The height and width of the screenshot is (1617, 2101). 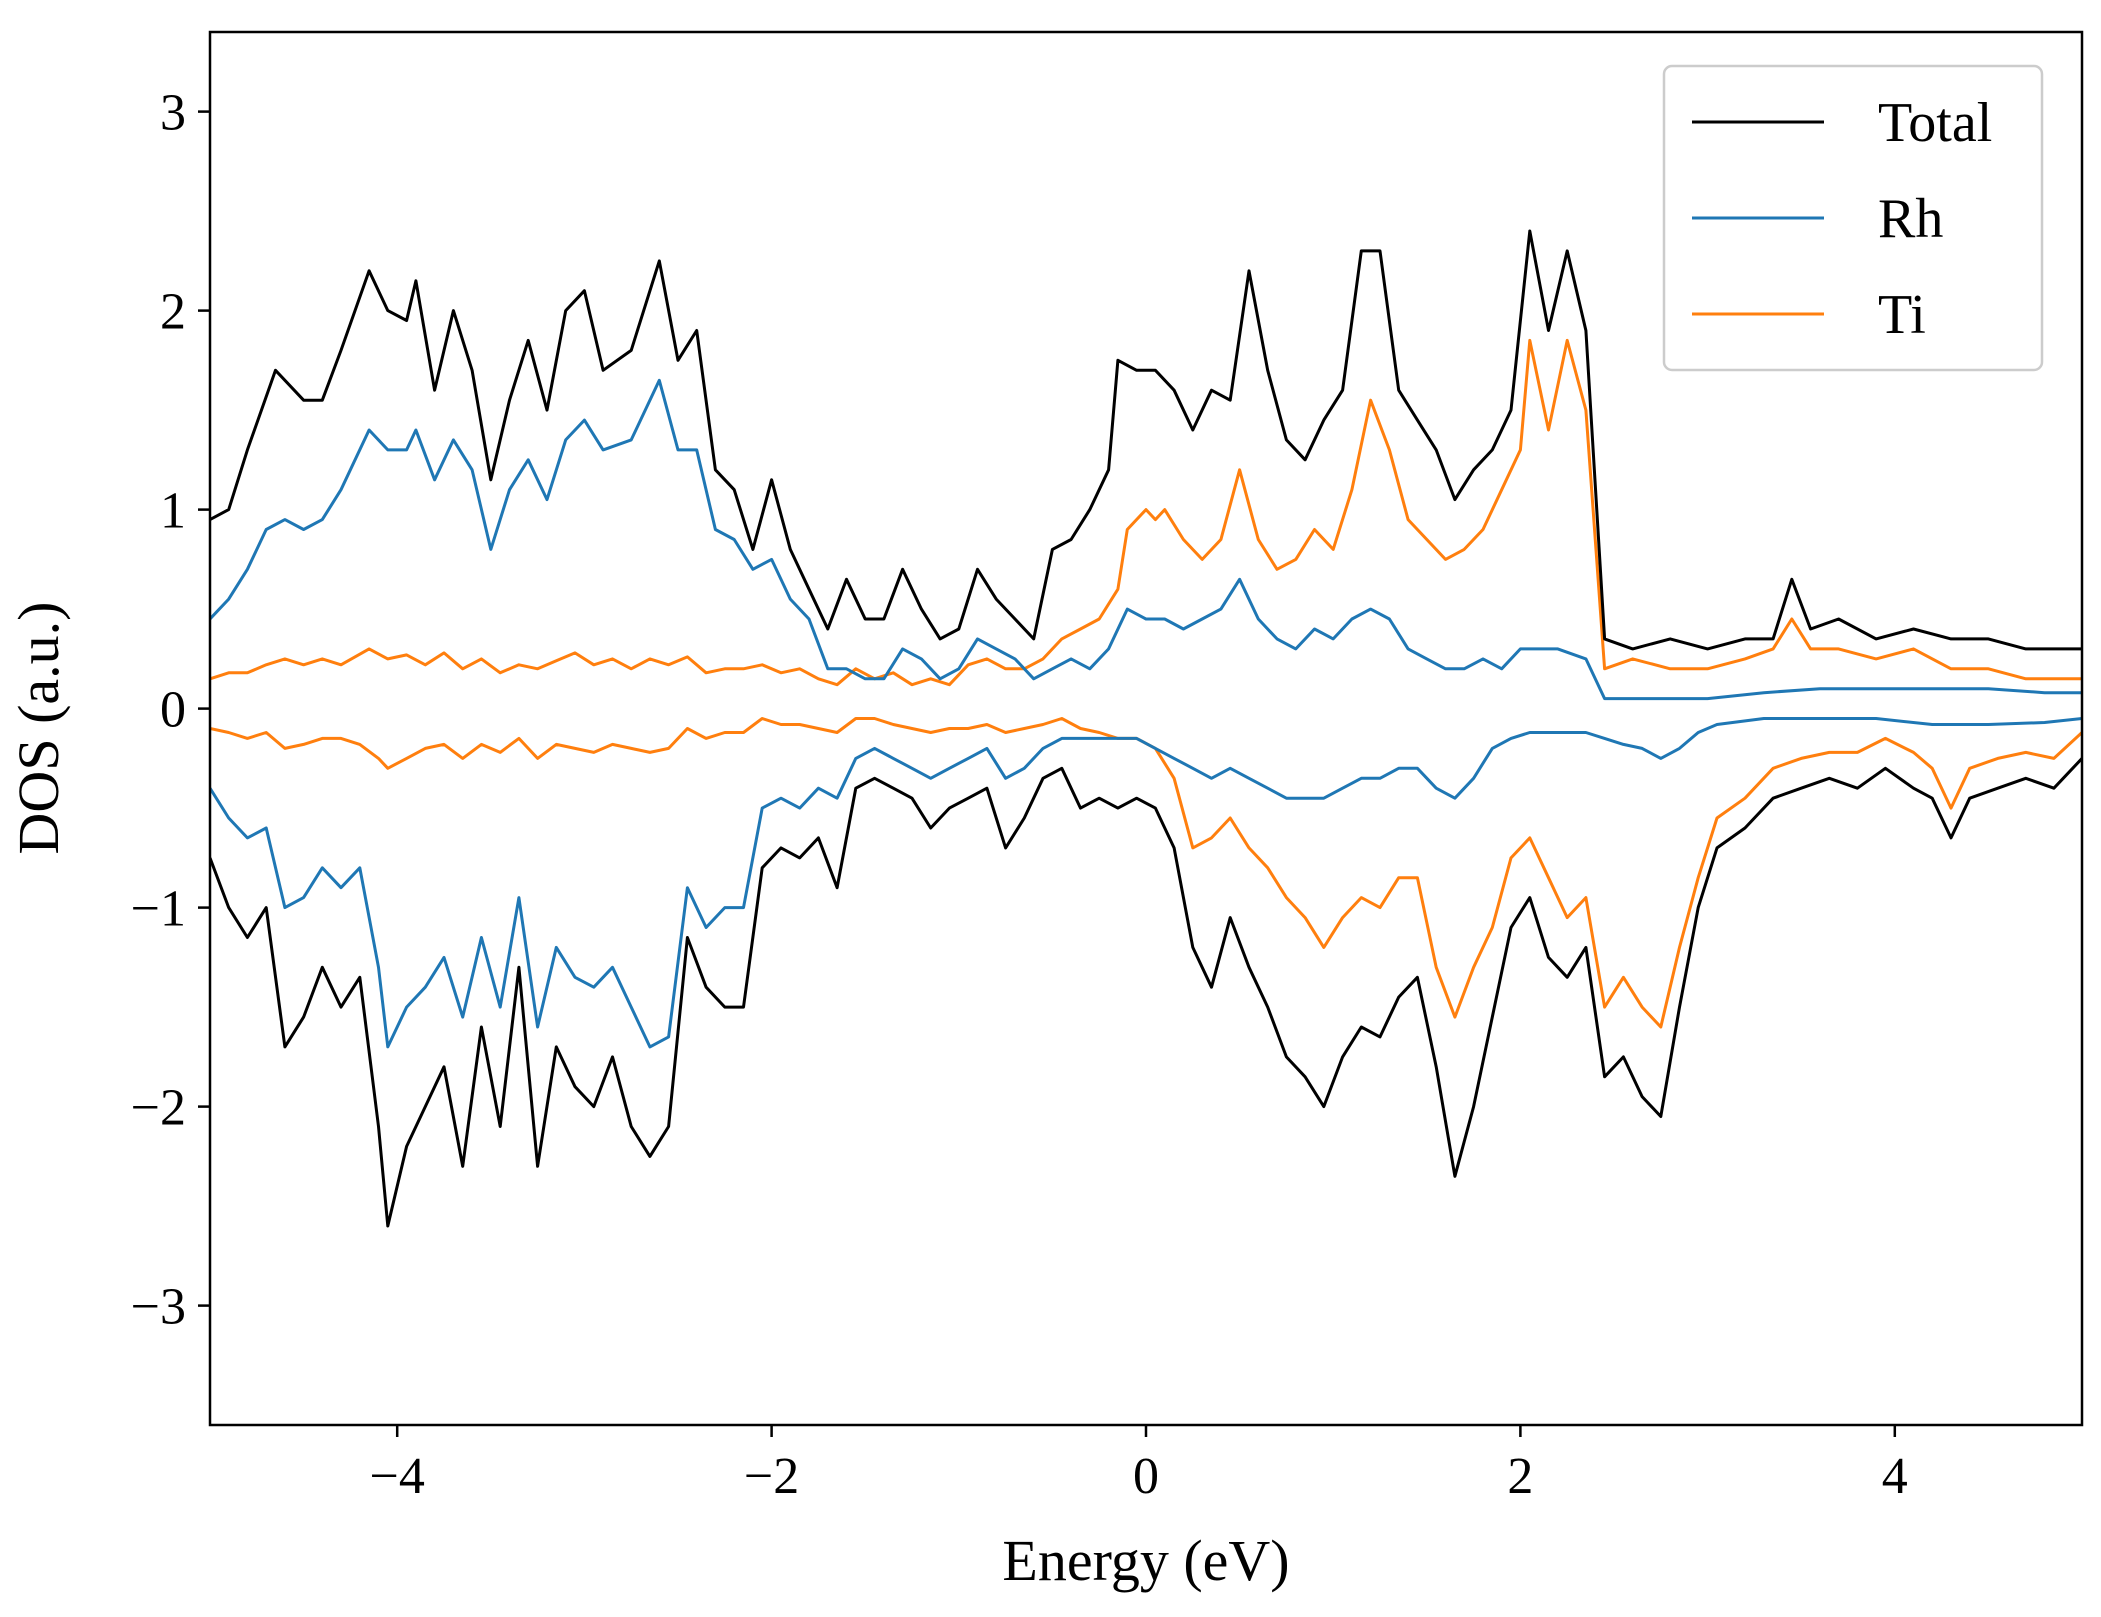 What do you see at coordinates (1902, 315) in the screenshot?
I see `legend-label-ti: Ti` at bounding box center [1902, 315].